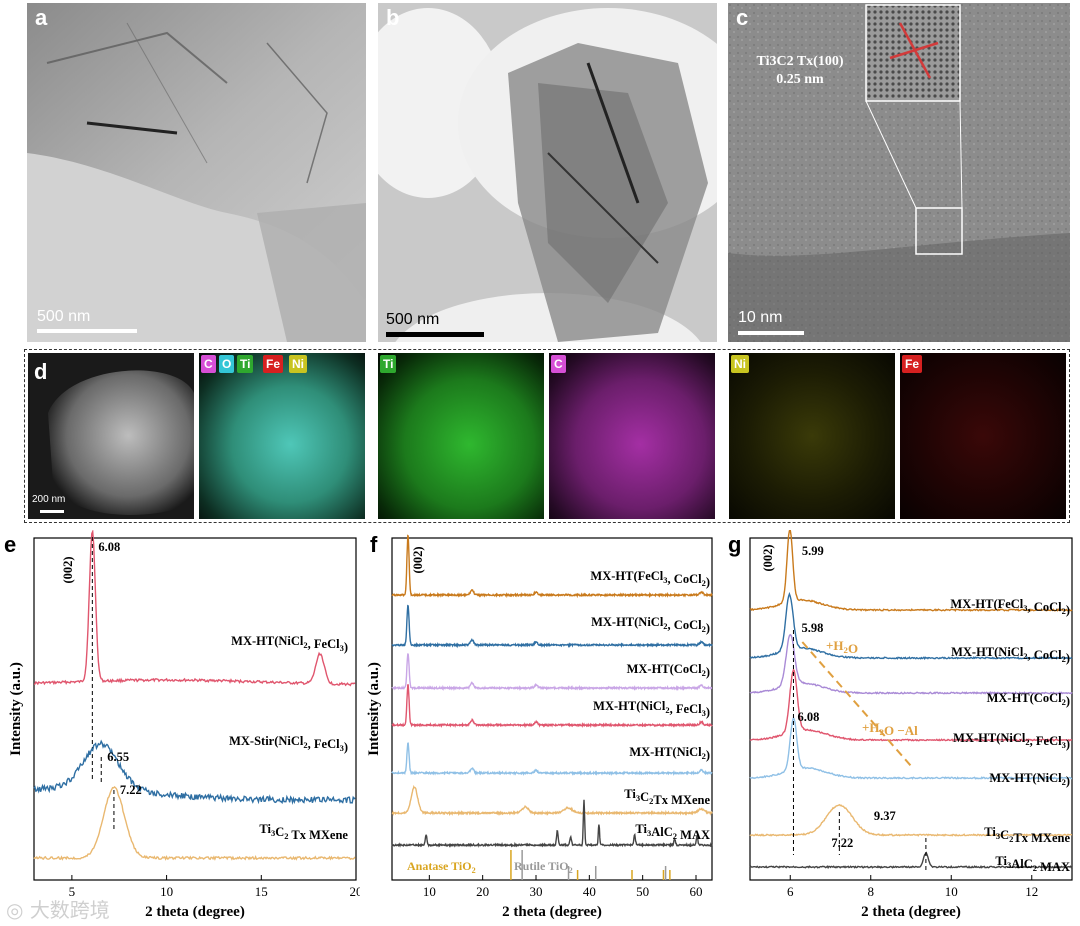 This screenshot has height=926, width=1080. What do you see at coordinates (800, 71) in the screenshot?
I see `lattice-annotation: Ti3C2 Tx(100) 0.25 nm` at bounding box center [800, 71].